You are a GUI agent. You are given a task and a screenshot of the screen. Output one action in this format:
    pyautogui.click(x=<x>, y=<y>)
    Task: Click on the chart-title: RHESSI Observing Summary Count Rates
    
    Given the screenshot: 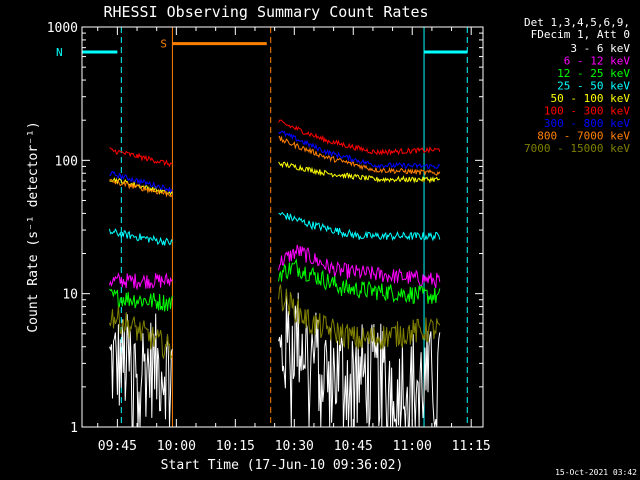 What is the action you would take?
    pyautogui.click(x=265, y=12)
    